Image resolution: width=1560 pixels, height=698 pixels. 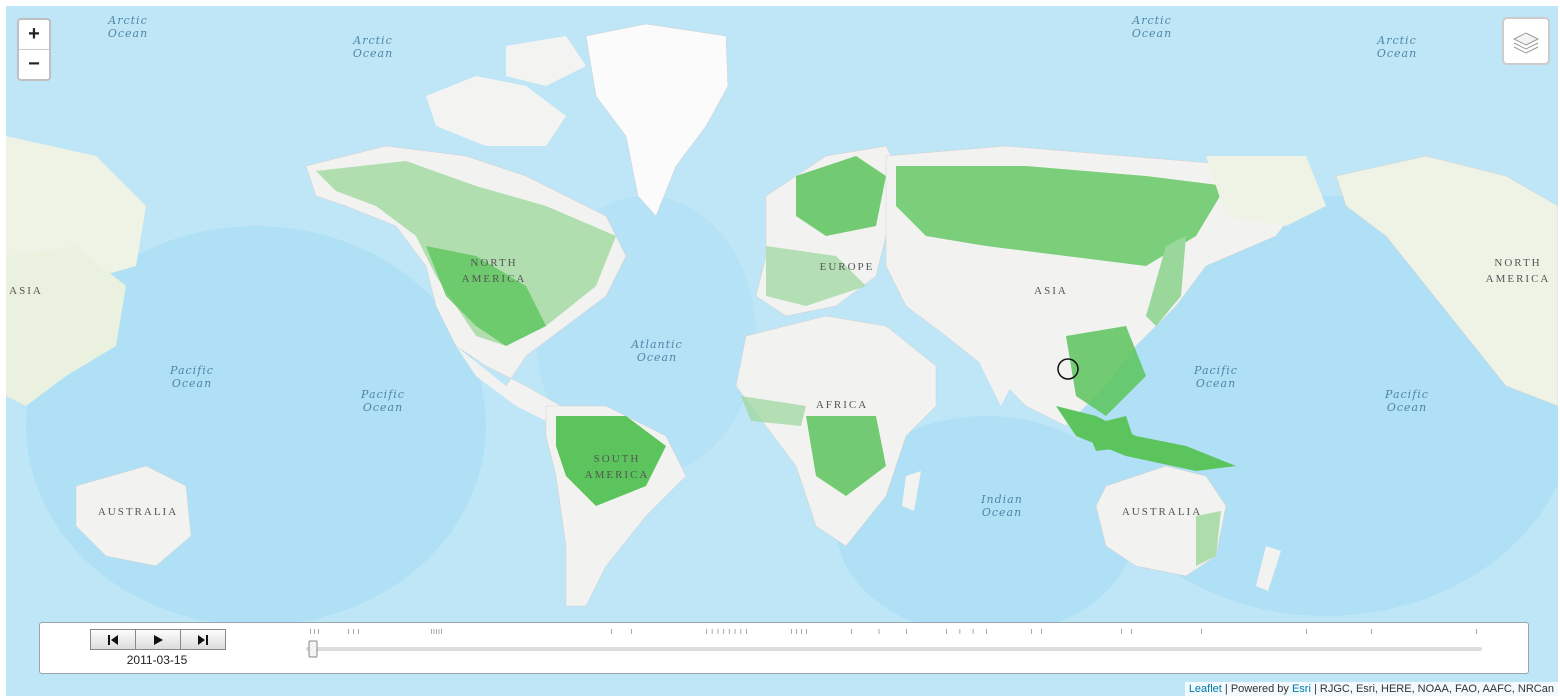 What do you see at coordinates (1407, 401) in the screenshot?
I see `ocean-label-pacific-4: Pacific Ocean` at bounding box center [1407, 401].